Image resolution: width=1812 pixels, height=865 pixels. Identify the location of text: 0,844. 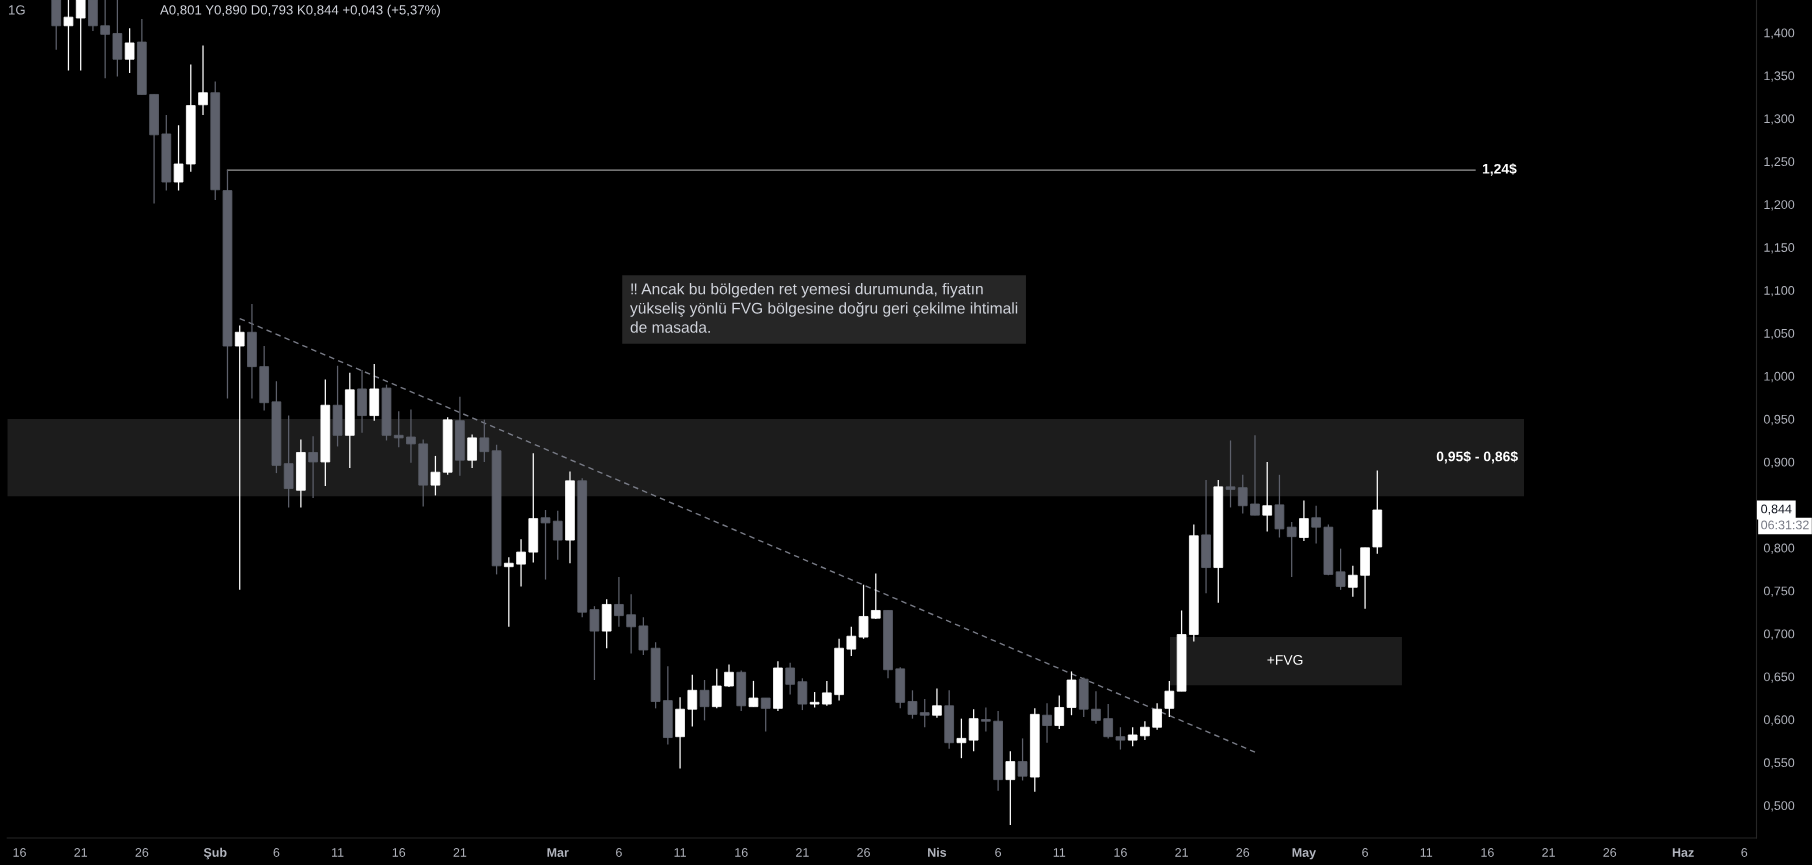
(1776, 509).